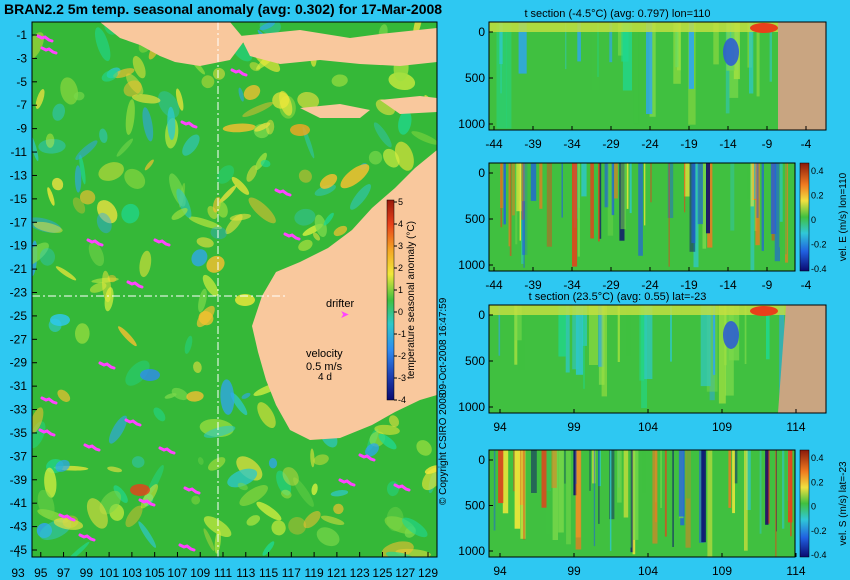 The width and height of the screenshot is (850, 580). Describe the element at coordinates (19, 480) in the screenshot. I see `lat-tick-label: -39` at that location.